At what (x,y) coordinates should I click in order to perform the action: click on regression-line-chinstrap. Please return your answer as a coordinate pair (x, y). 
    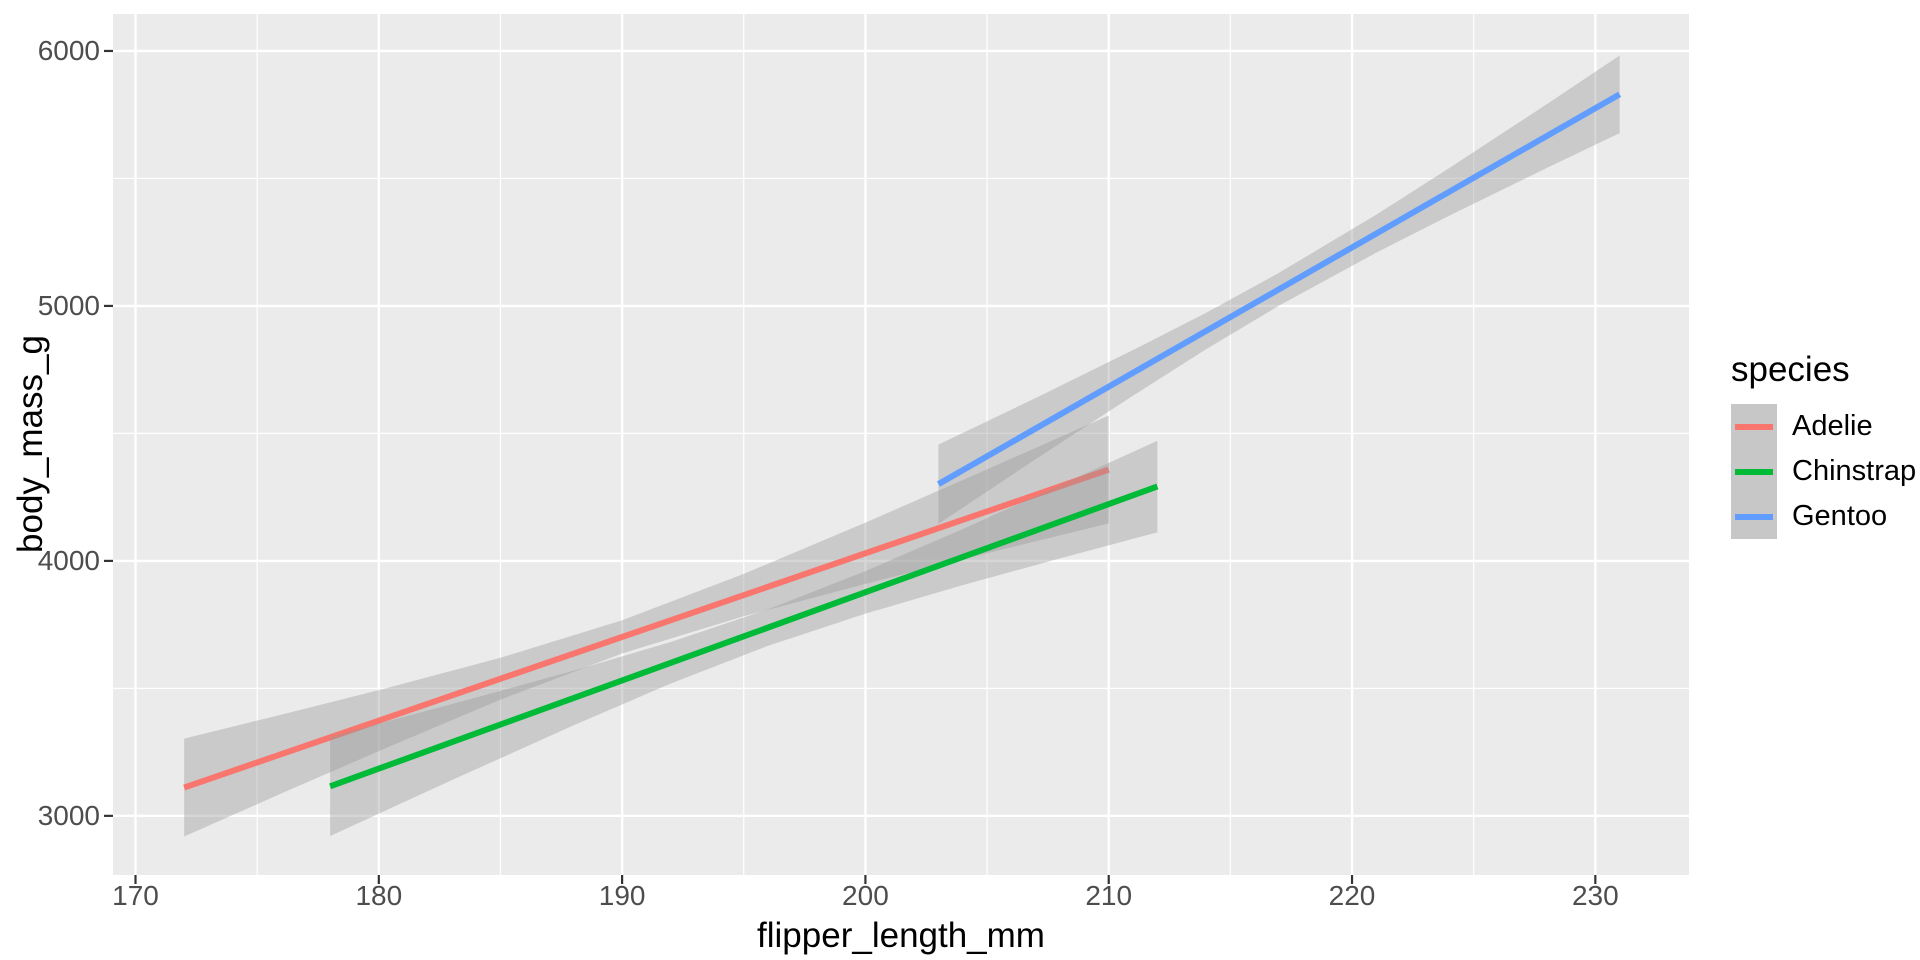
    Looking at the image, I should click on (744, 636).